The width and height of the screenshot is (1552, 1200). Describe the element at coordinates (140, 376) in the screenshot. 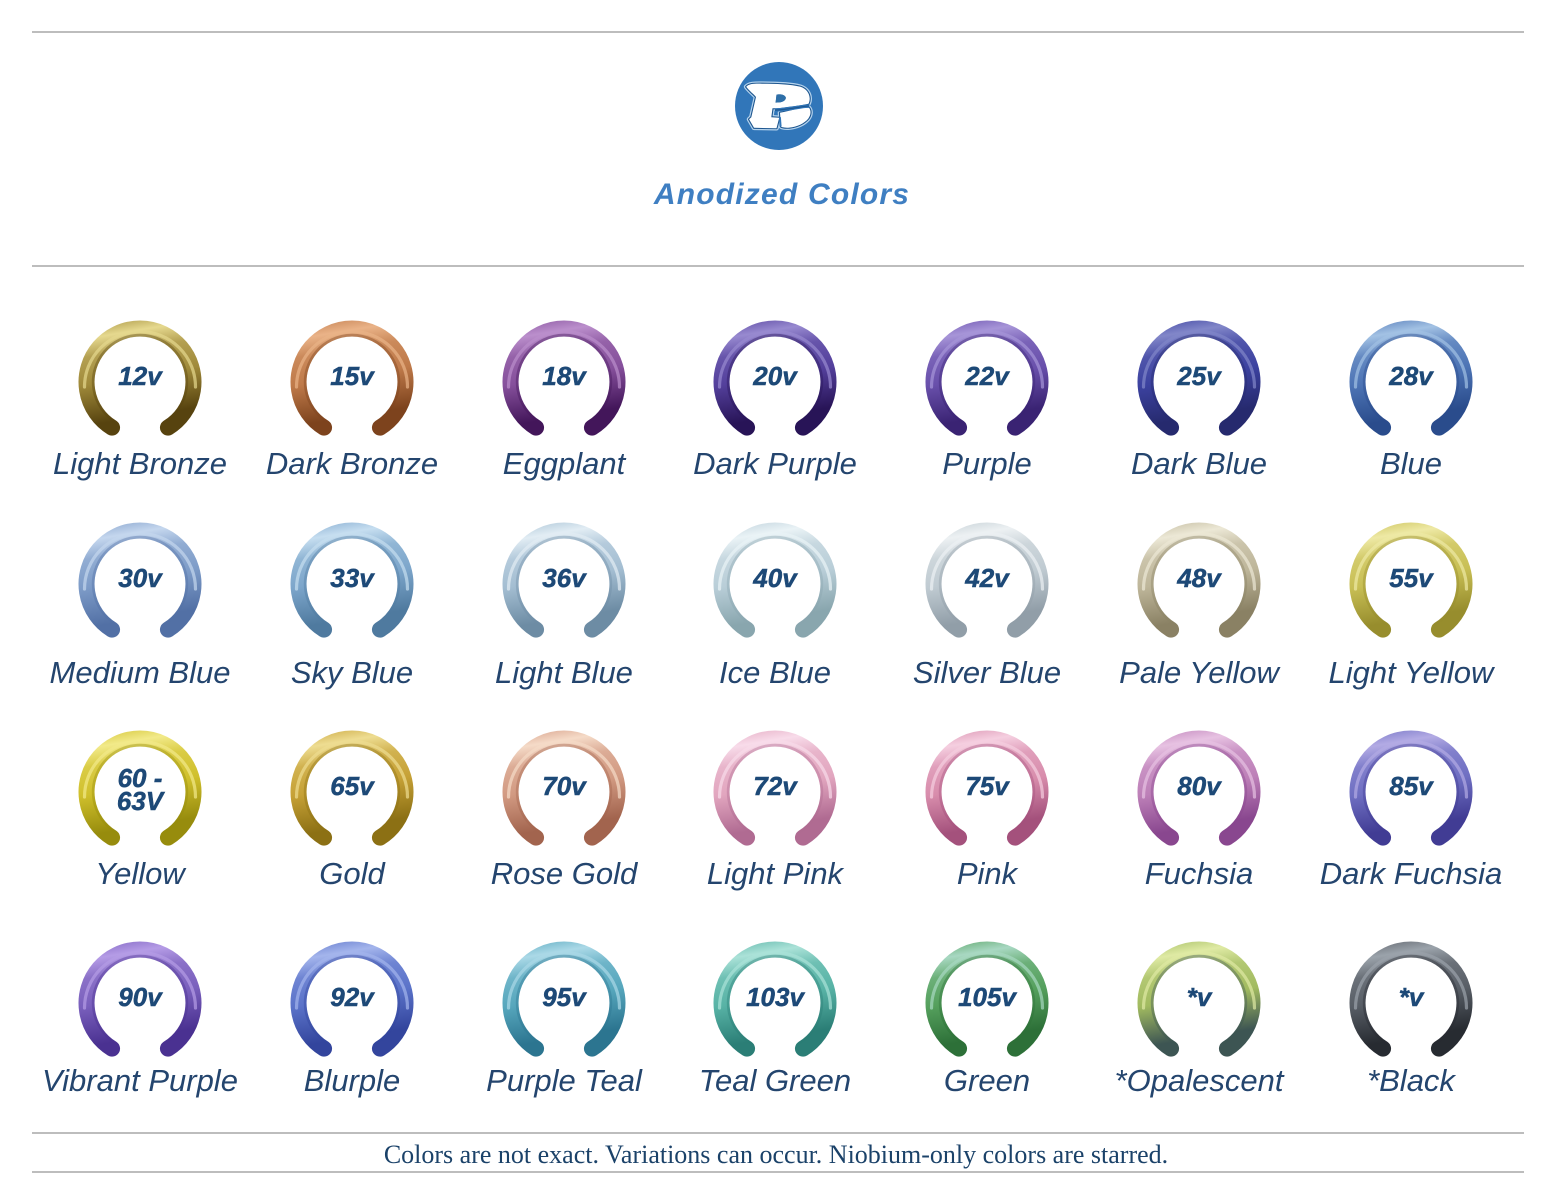

I see `svg-text: 12v` at that location.